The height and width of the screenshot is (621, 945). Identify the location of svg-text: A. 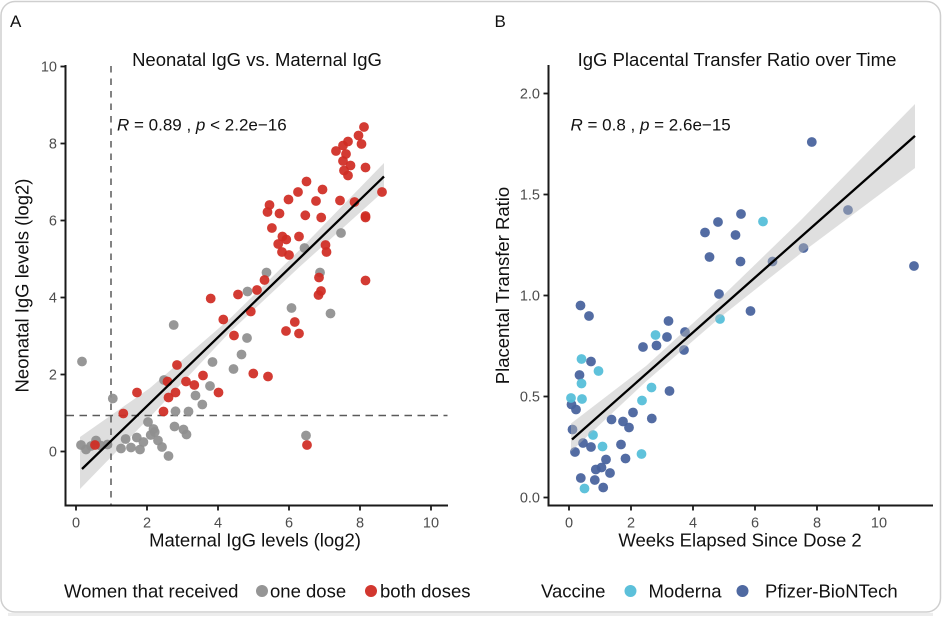
(16, 21).